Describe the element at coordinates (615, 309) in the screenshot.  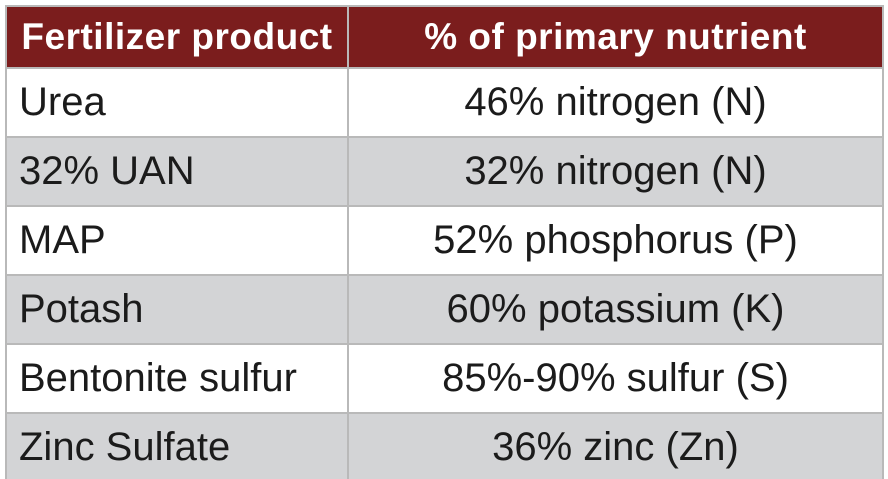
I see `nutrient-cell: 60% potassium (K)` at that location.